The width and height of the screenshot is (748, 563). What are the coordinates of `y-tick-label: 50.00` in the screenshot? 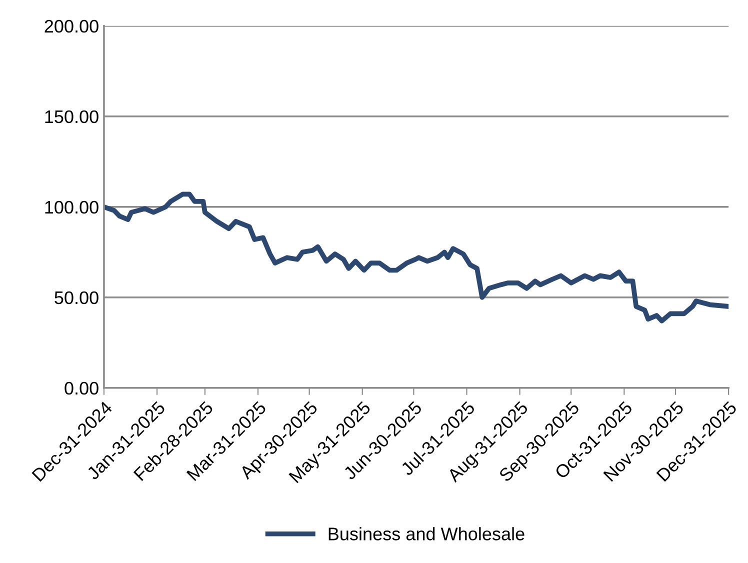 It's located at (76, 297).